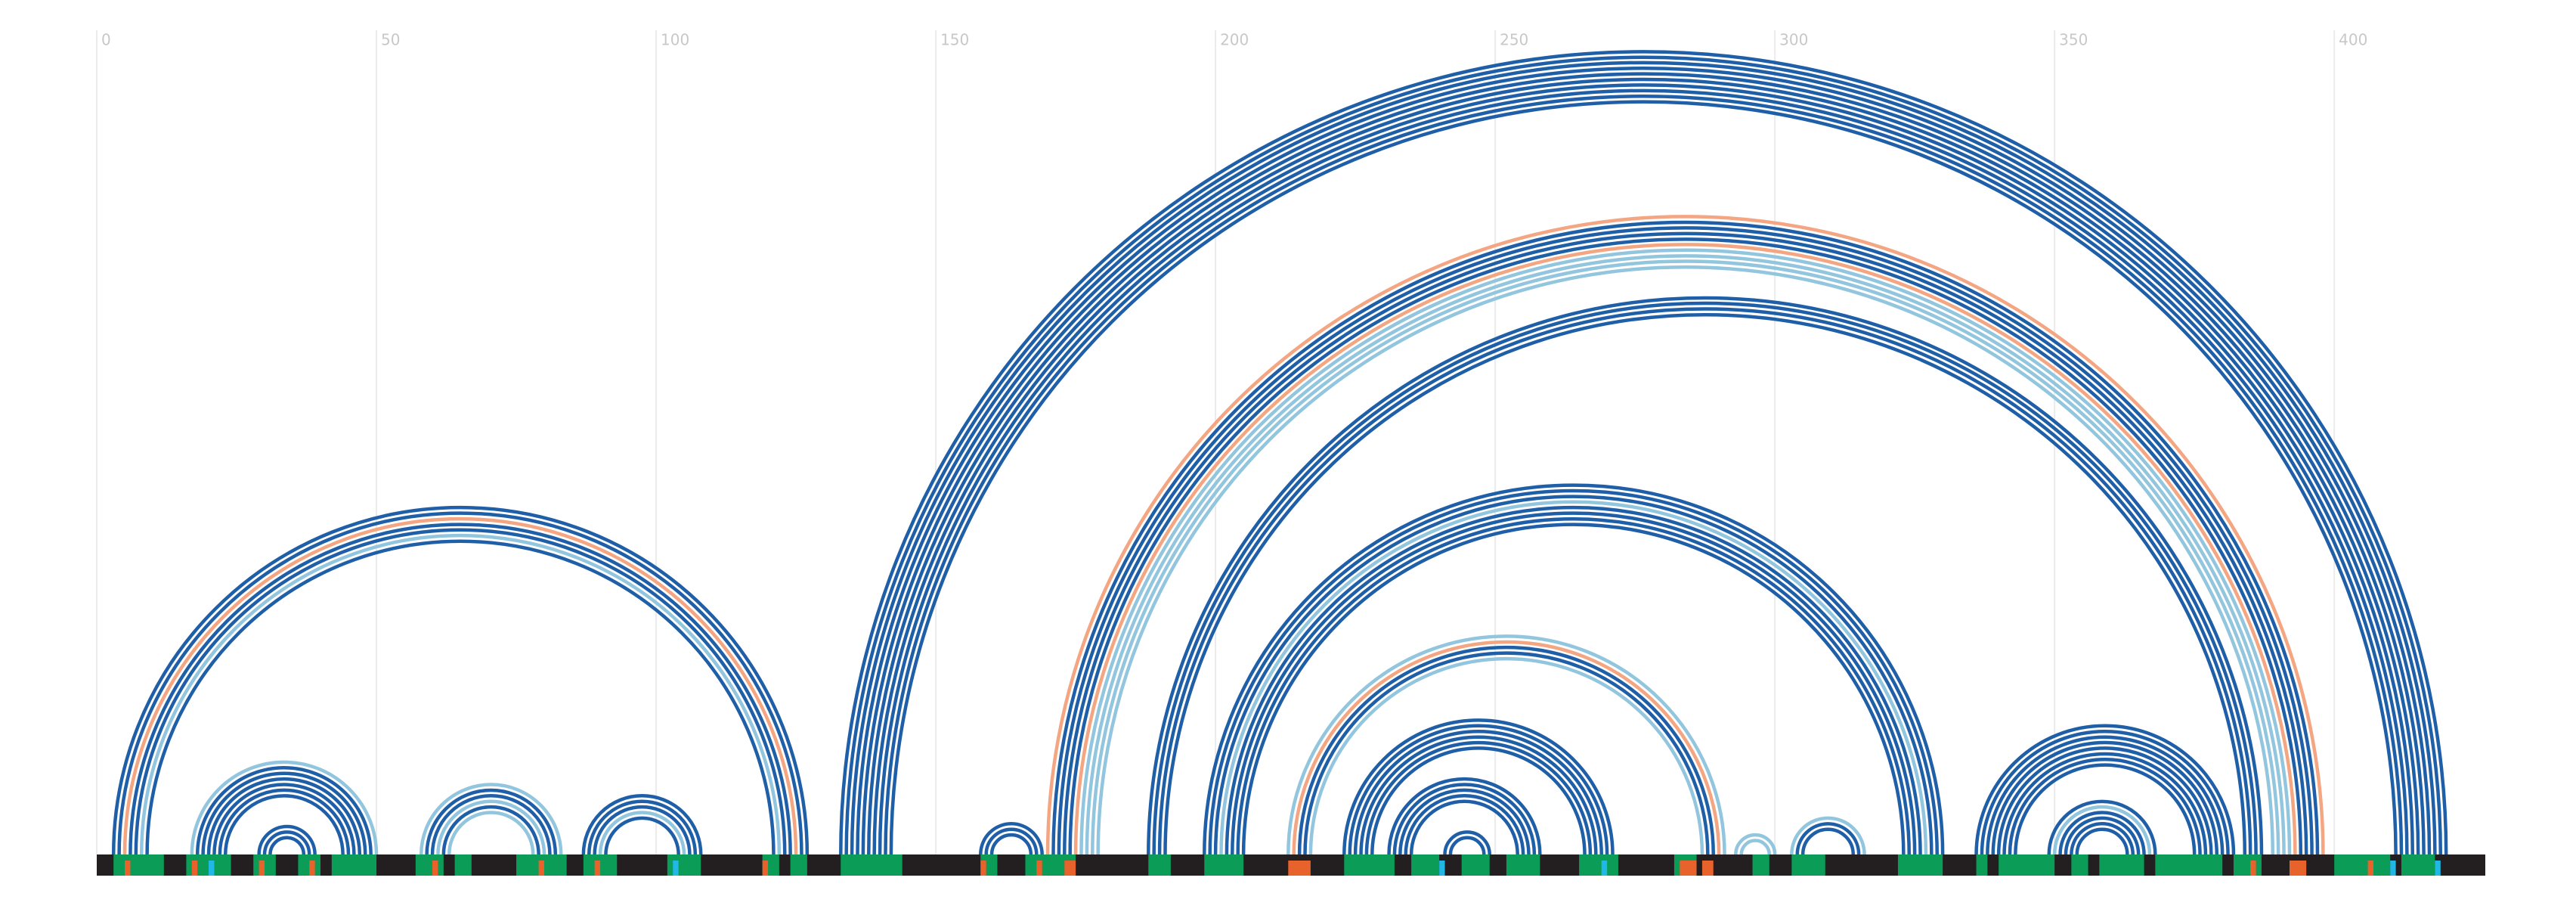 The height and width of the screenshot is (918, 2576). I want to click on x-tick-label: 300, so click(1793, 40).